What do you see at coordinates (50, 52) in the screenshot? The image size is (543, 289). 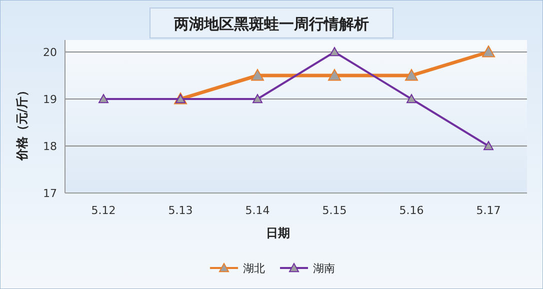 I see `y-tick-label: 20` at bounding box center [50, 52].